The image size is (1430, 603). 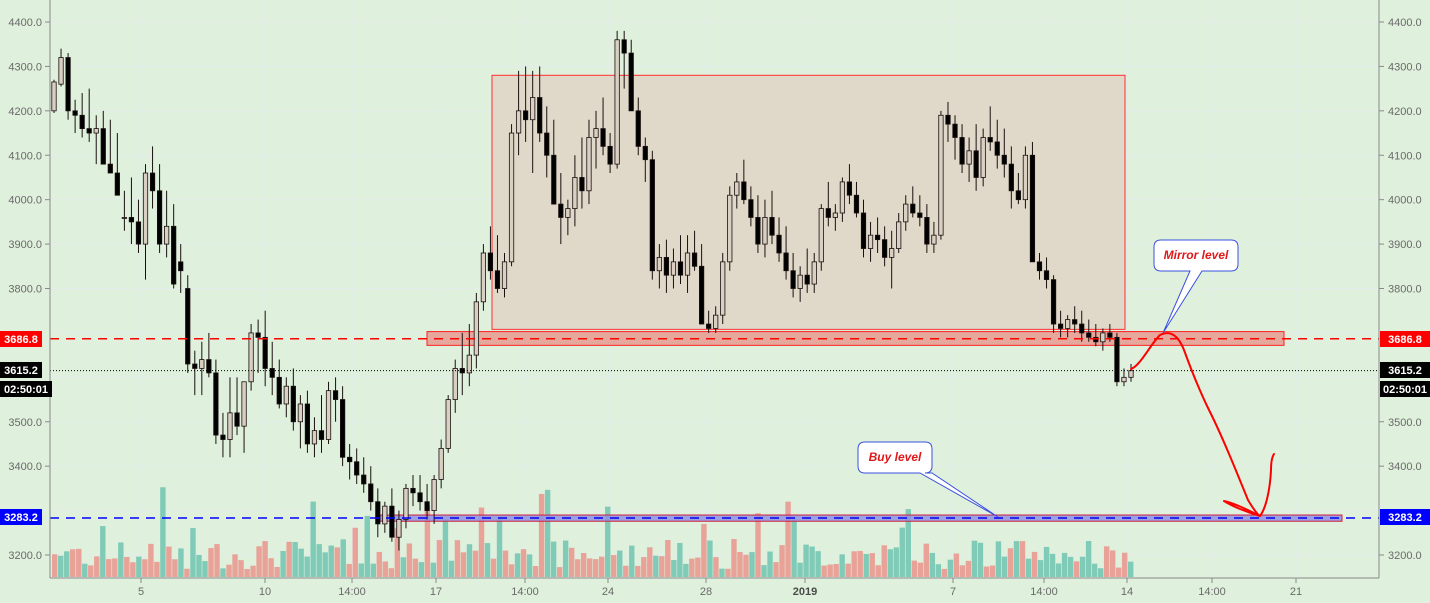 I want to click on mirror-level-callout: Mirror level, so click(x=1196, y=286).